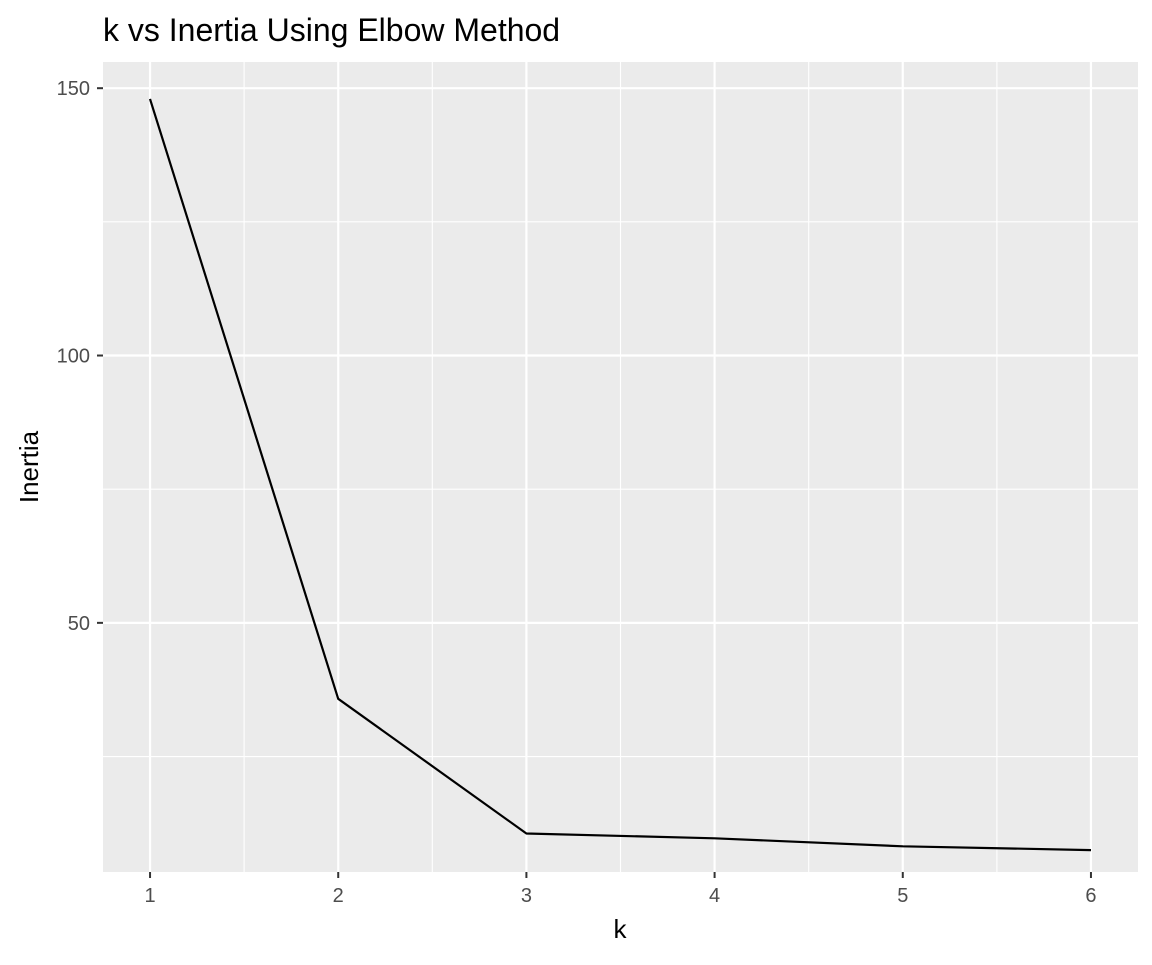  I want to click on x-tick-label: 3, so click(526, 896).